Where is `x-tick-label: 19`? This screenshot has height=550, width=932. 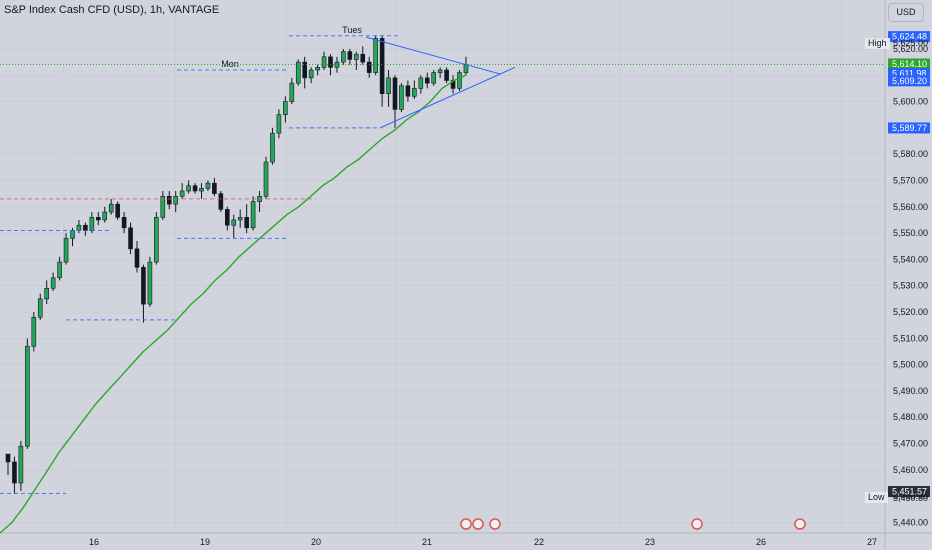
x-tick-label: 19 is located at coordinates (205, 542).